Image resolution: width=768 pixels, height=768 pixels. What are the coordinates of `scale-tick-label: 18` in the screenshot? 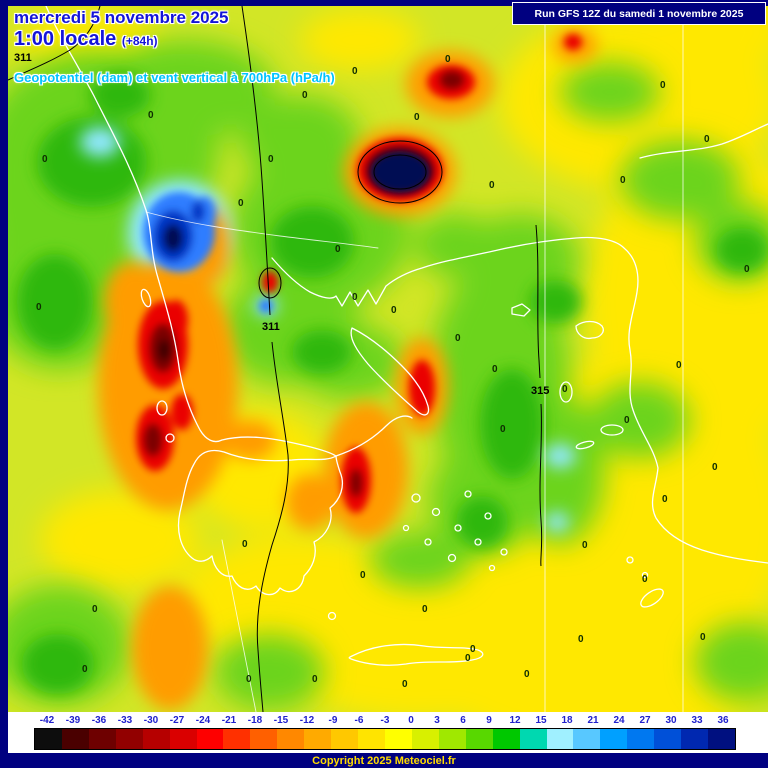 It's located at (567, 720).